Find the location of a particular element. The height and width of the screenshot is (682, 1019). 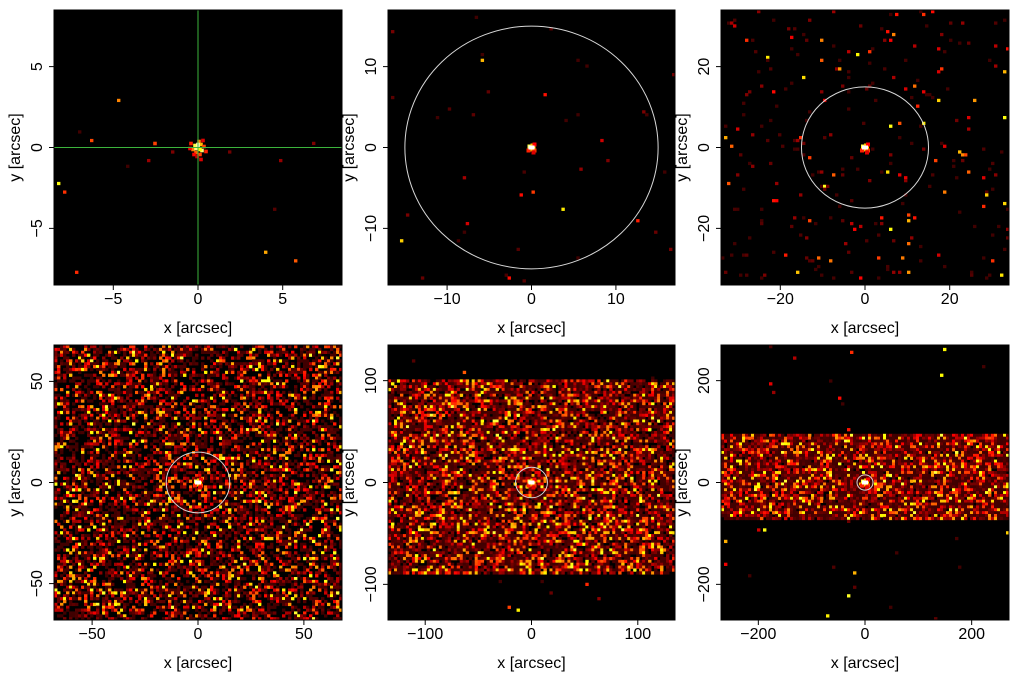

x-tick-label: 200 is located at coordinates (971, 634).